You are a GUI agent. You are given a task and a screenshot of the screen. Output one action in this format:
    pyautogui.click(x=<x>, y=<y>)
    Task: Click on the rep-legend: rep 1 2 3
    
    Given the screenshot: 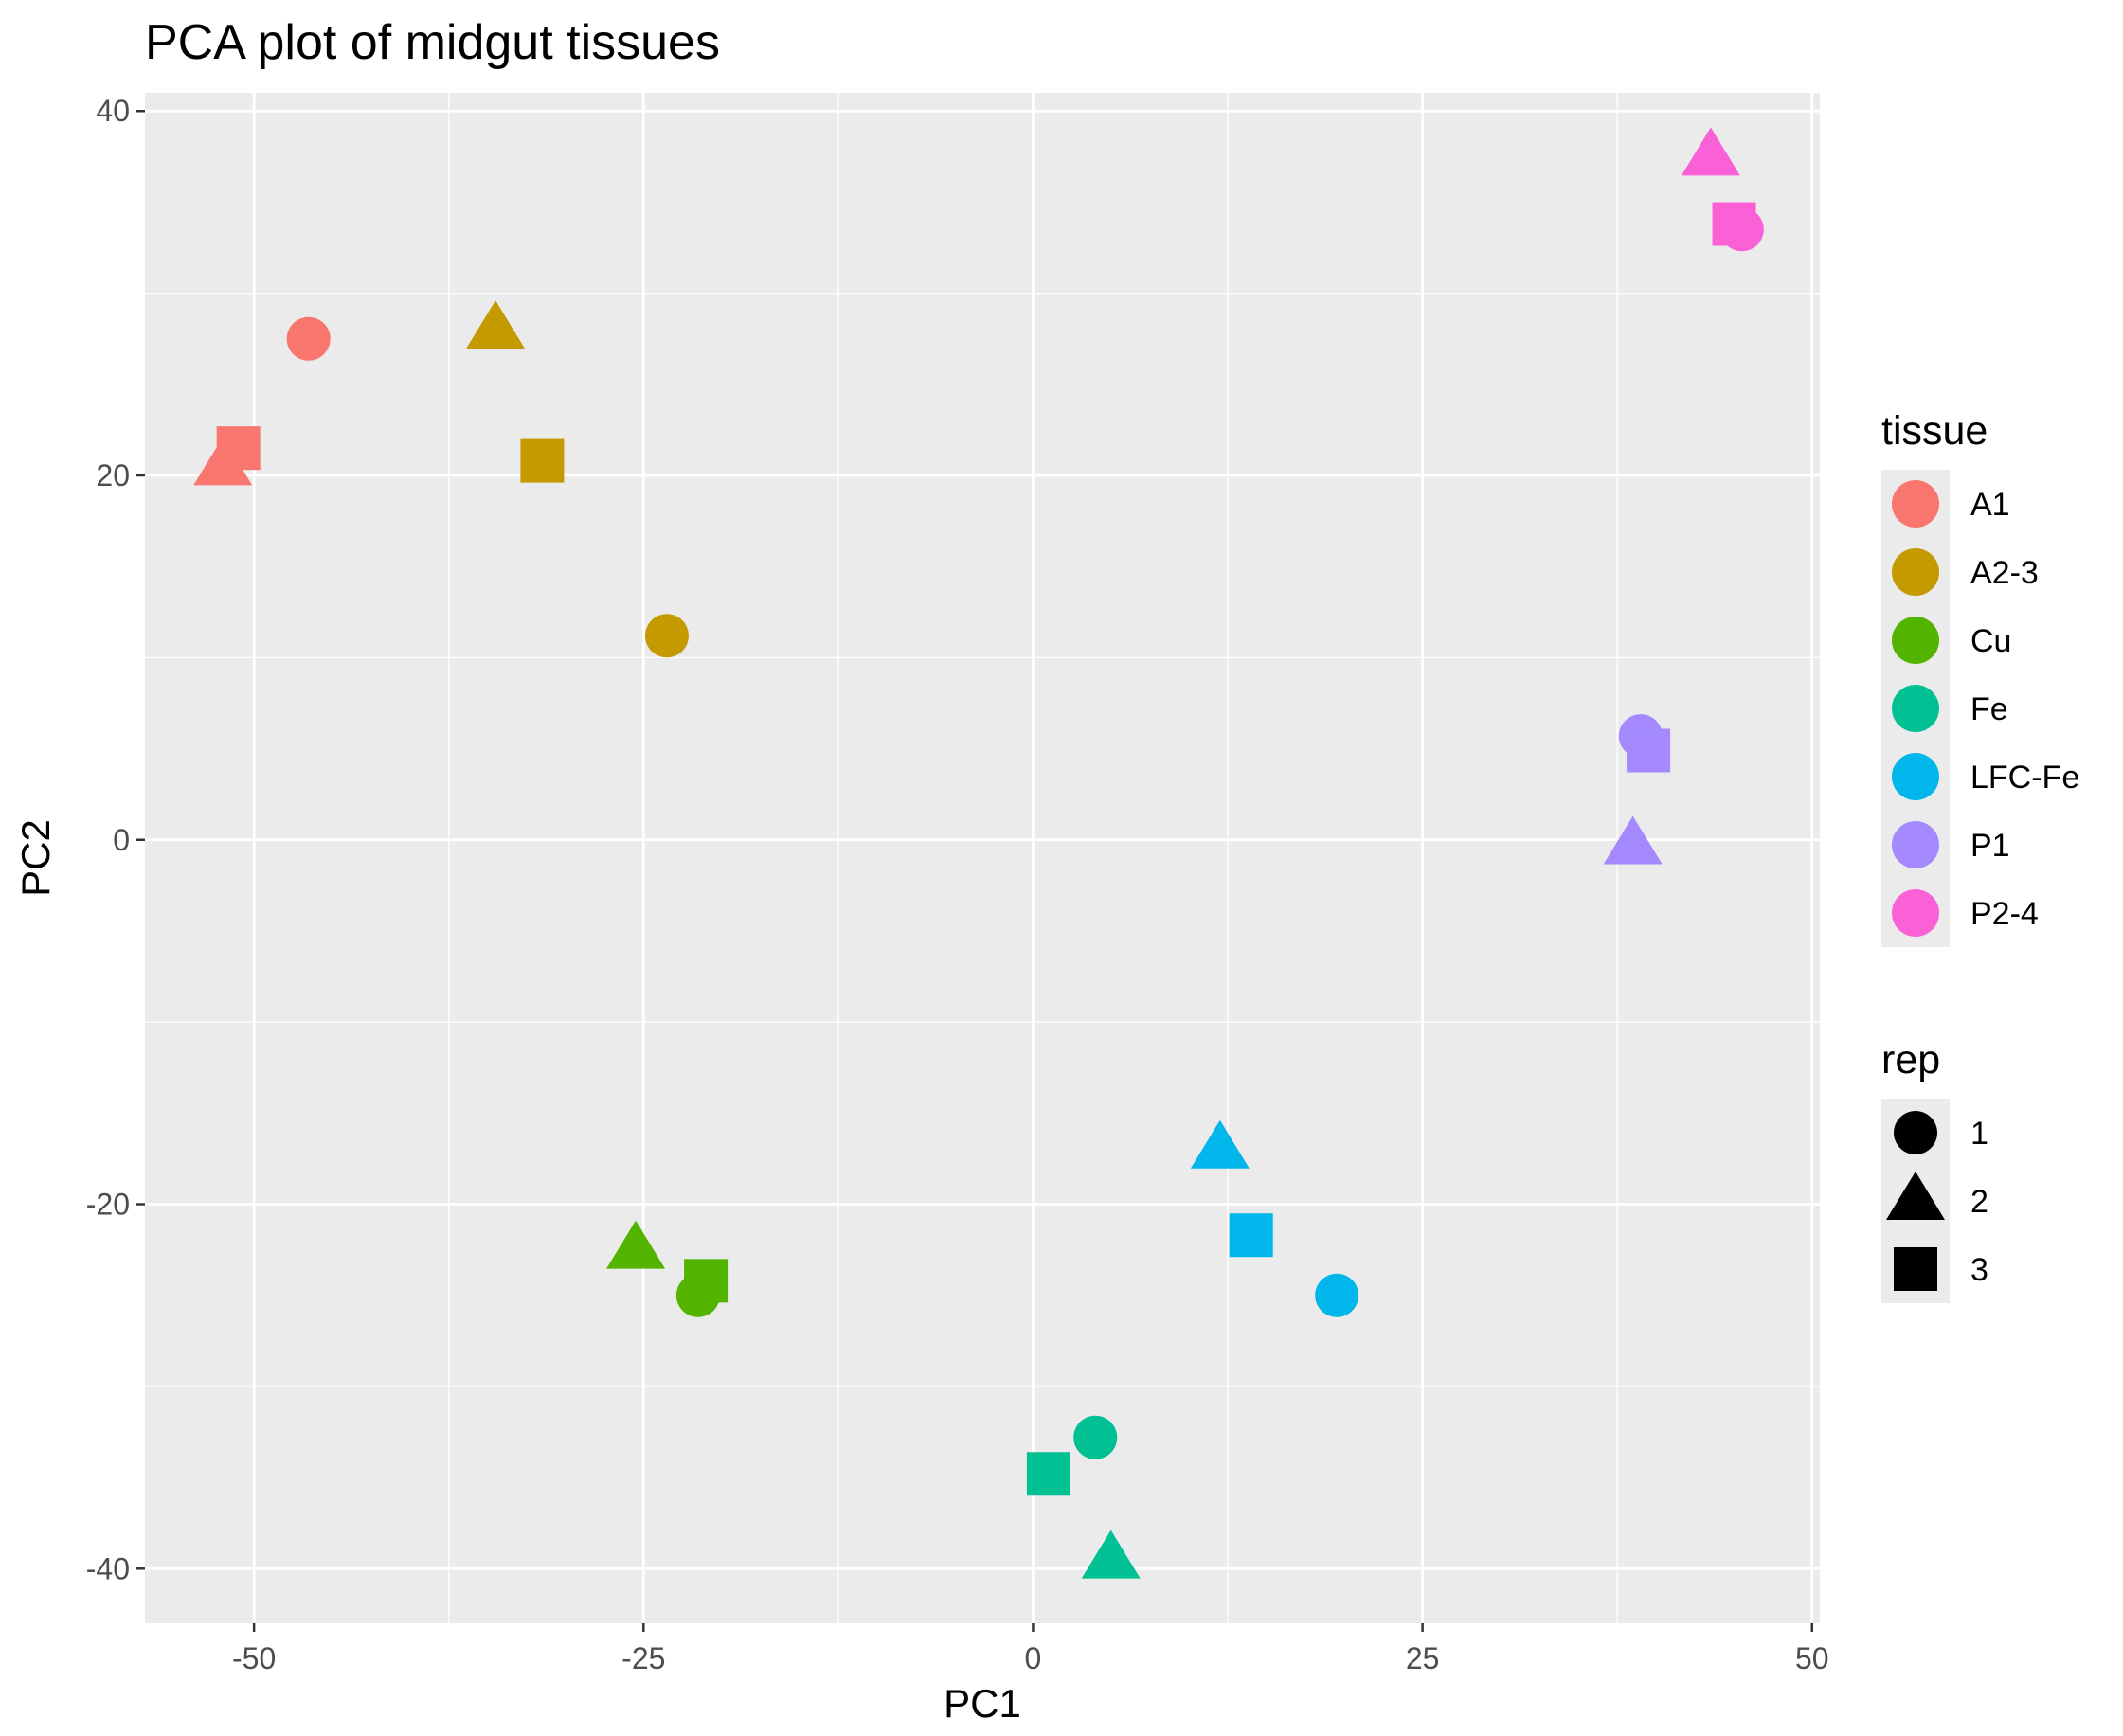 What is the action you would take?
    pyautogui.click(x=1934, y=1170)
    